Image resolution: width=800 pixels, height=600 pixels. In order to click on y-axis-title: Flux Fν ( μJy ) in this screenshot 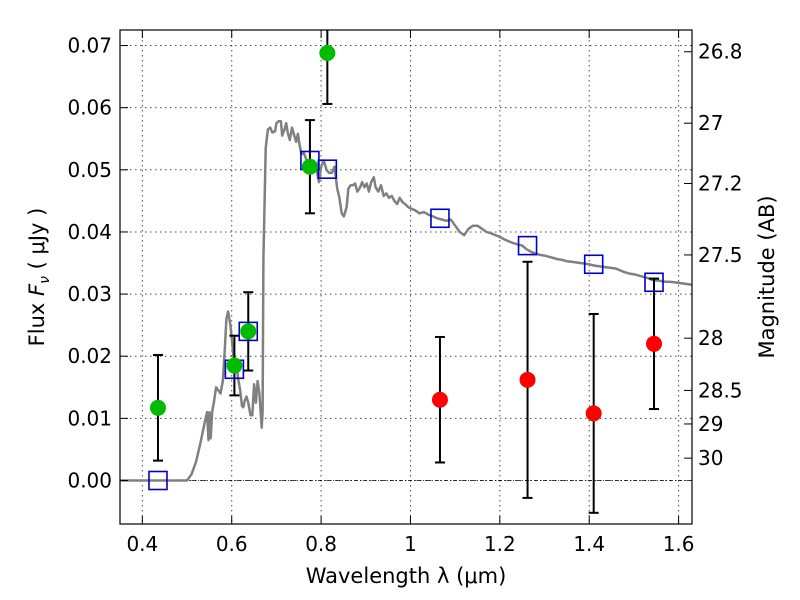, I will do `click(39, 277)`.